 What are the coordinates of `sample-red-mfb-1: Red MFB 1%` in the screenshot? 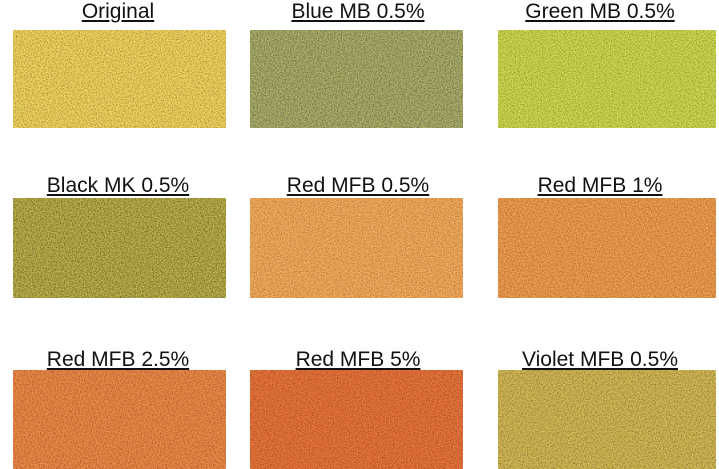 It's located at (600, 236).